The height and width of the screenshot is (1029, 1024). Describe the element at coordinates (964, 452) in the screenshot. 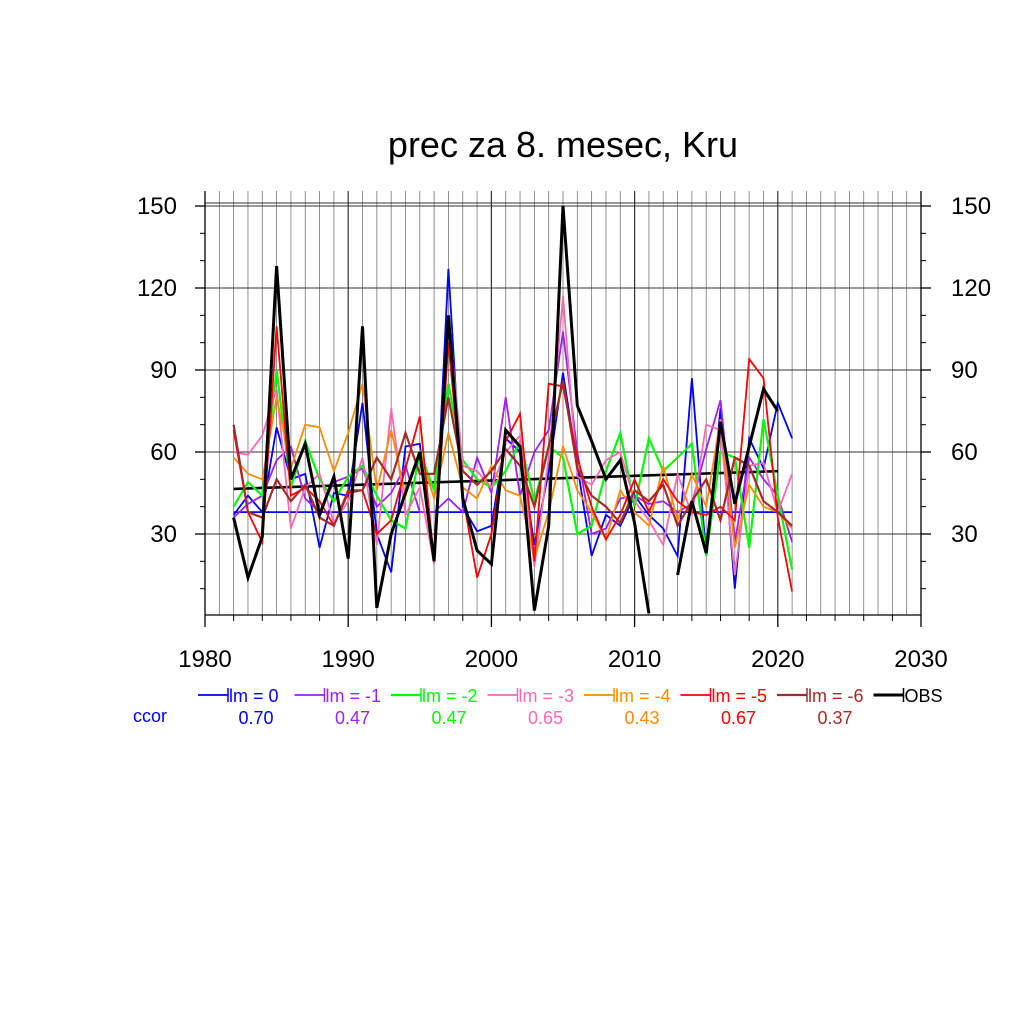

I see `y-tick-label-right: 60` at that location.